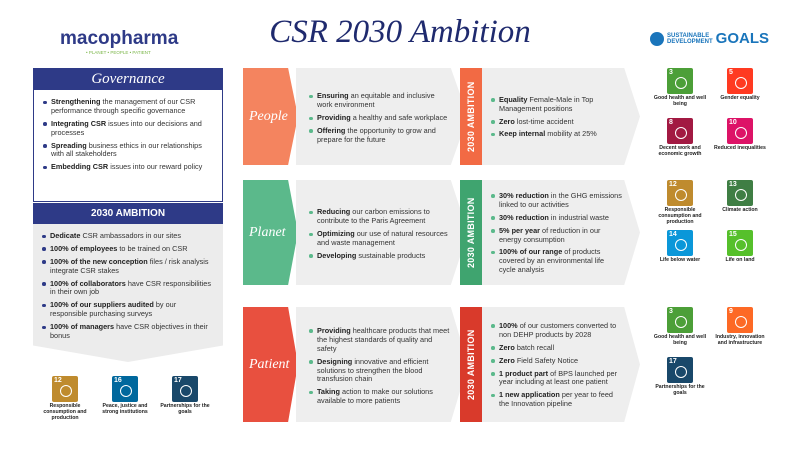 Image resolution: width=800 pixels, height=449 pixels. I want to click on item-text: per year to feed the Innovation pipeline, so click(556, 399).